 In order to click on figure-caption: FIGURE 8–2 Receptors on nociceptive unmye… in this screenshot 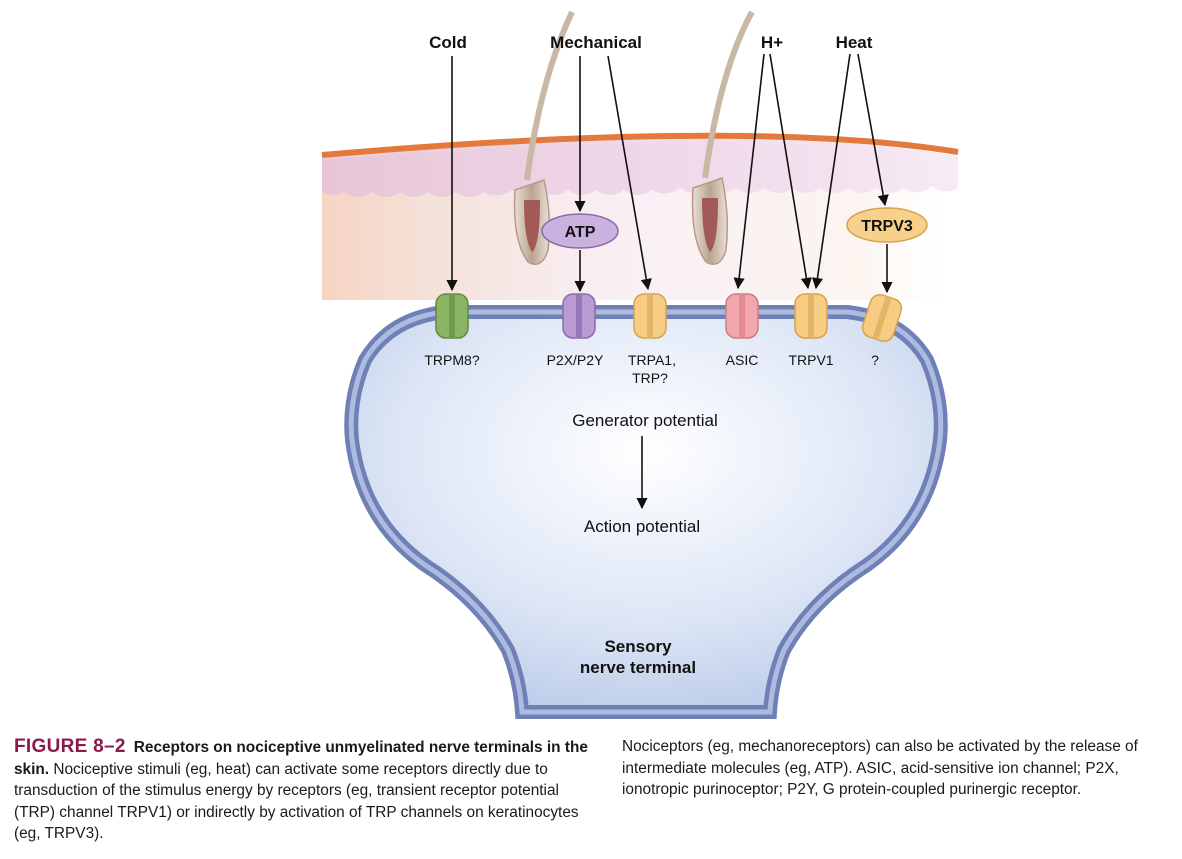, I will do `click(594, 795)`.